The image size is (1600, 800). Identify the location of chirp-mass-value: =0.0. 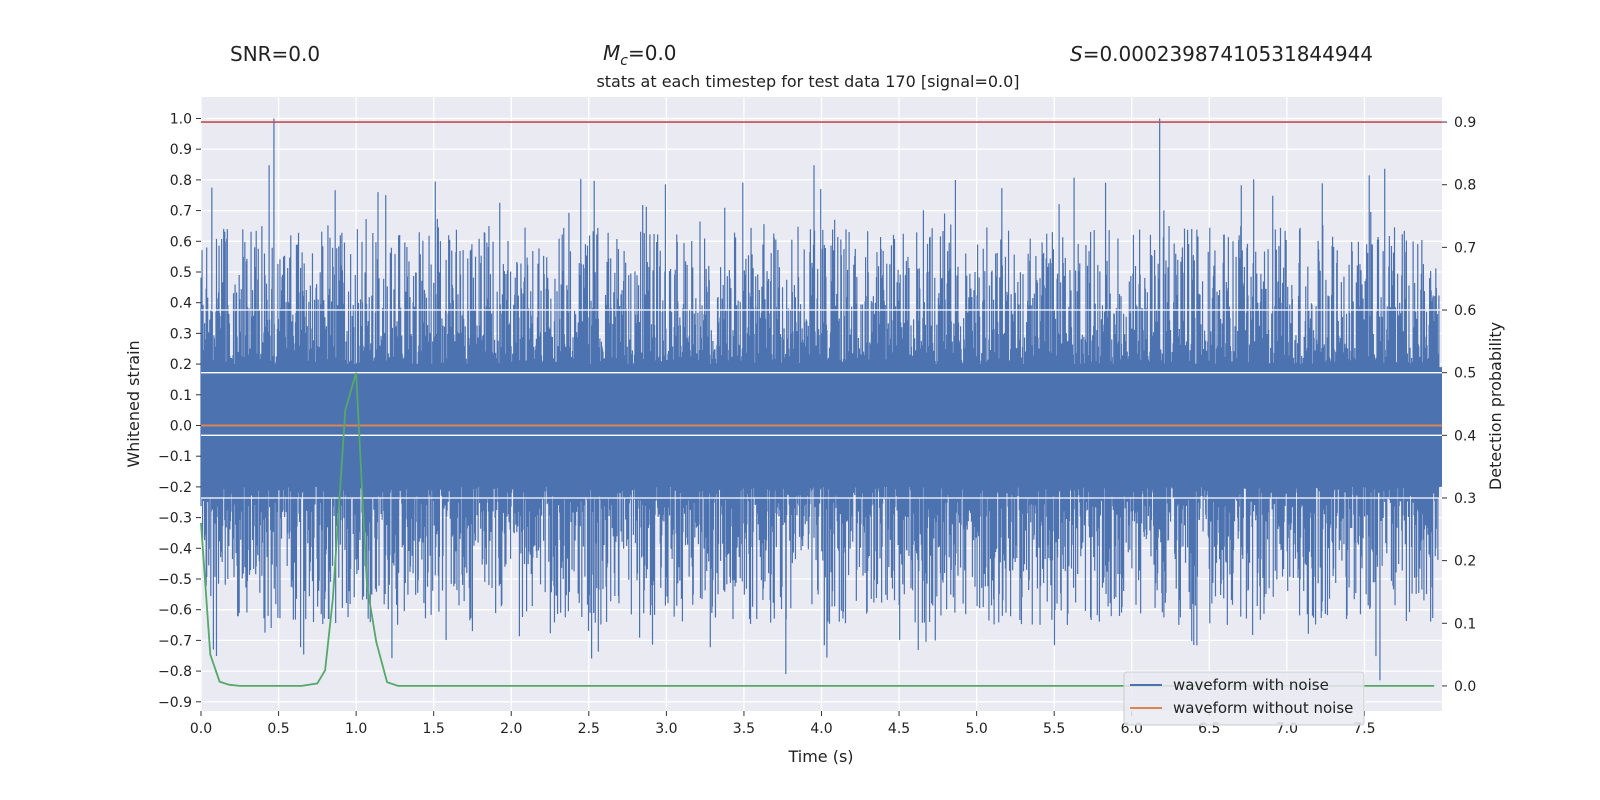
(652, 53).